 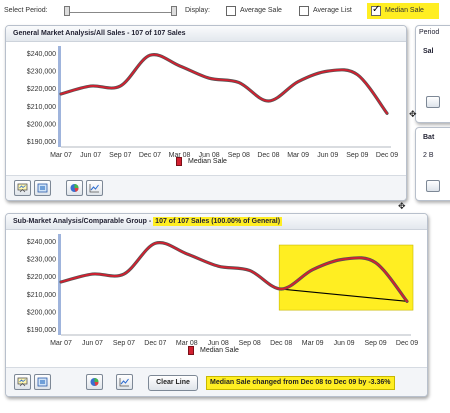 I want to click on clear-line-button: Clear Line, so click(x=173, y=383).